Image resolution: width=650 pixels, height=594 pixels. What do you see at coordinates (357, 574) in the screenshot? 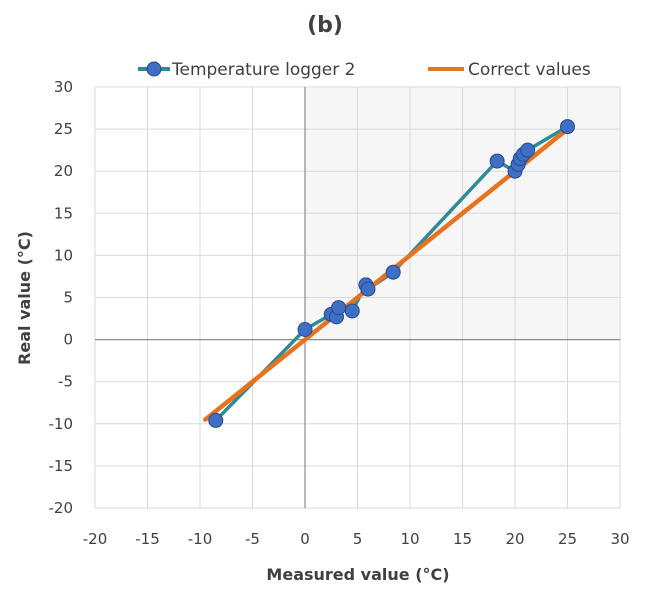
I see `x-axis-title: Measured value (°C)` at bounding box center [357, 574].